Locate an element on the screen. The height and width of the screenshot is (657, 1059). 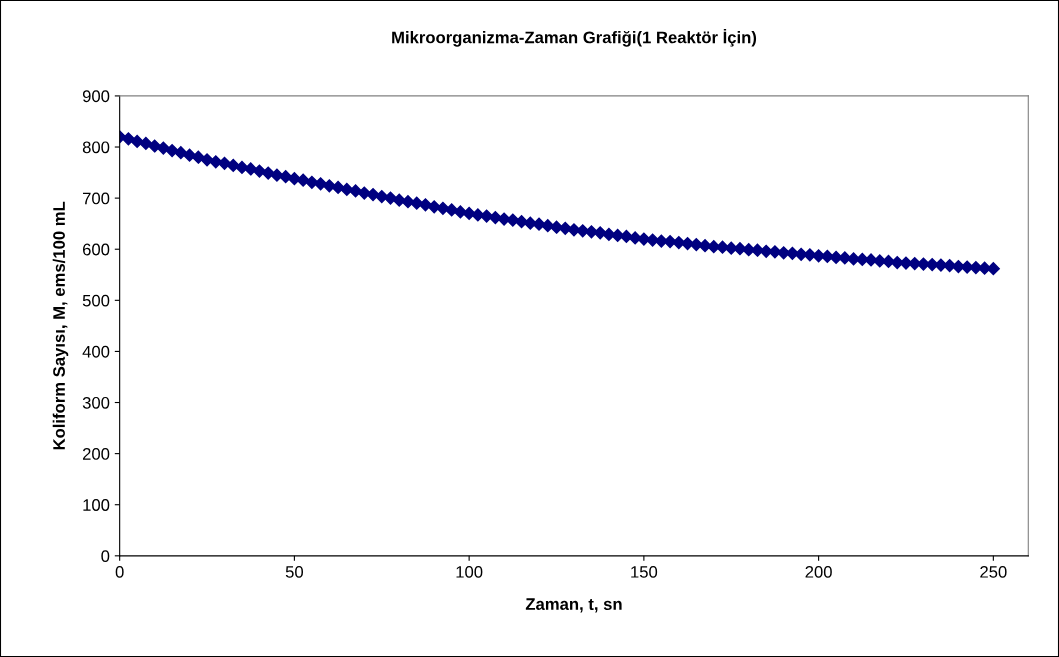
y-tick-label: 300 is located at coordinates (96, 402).